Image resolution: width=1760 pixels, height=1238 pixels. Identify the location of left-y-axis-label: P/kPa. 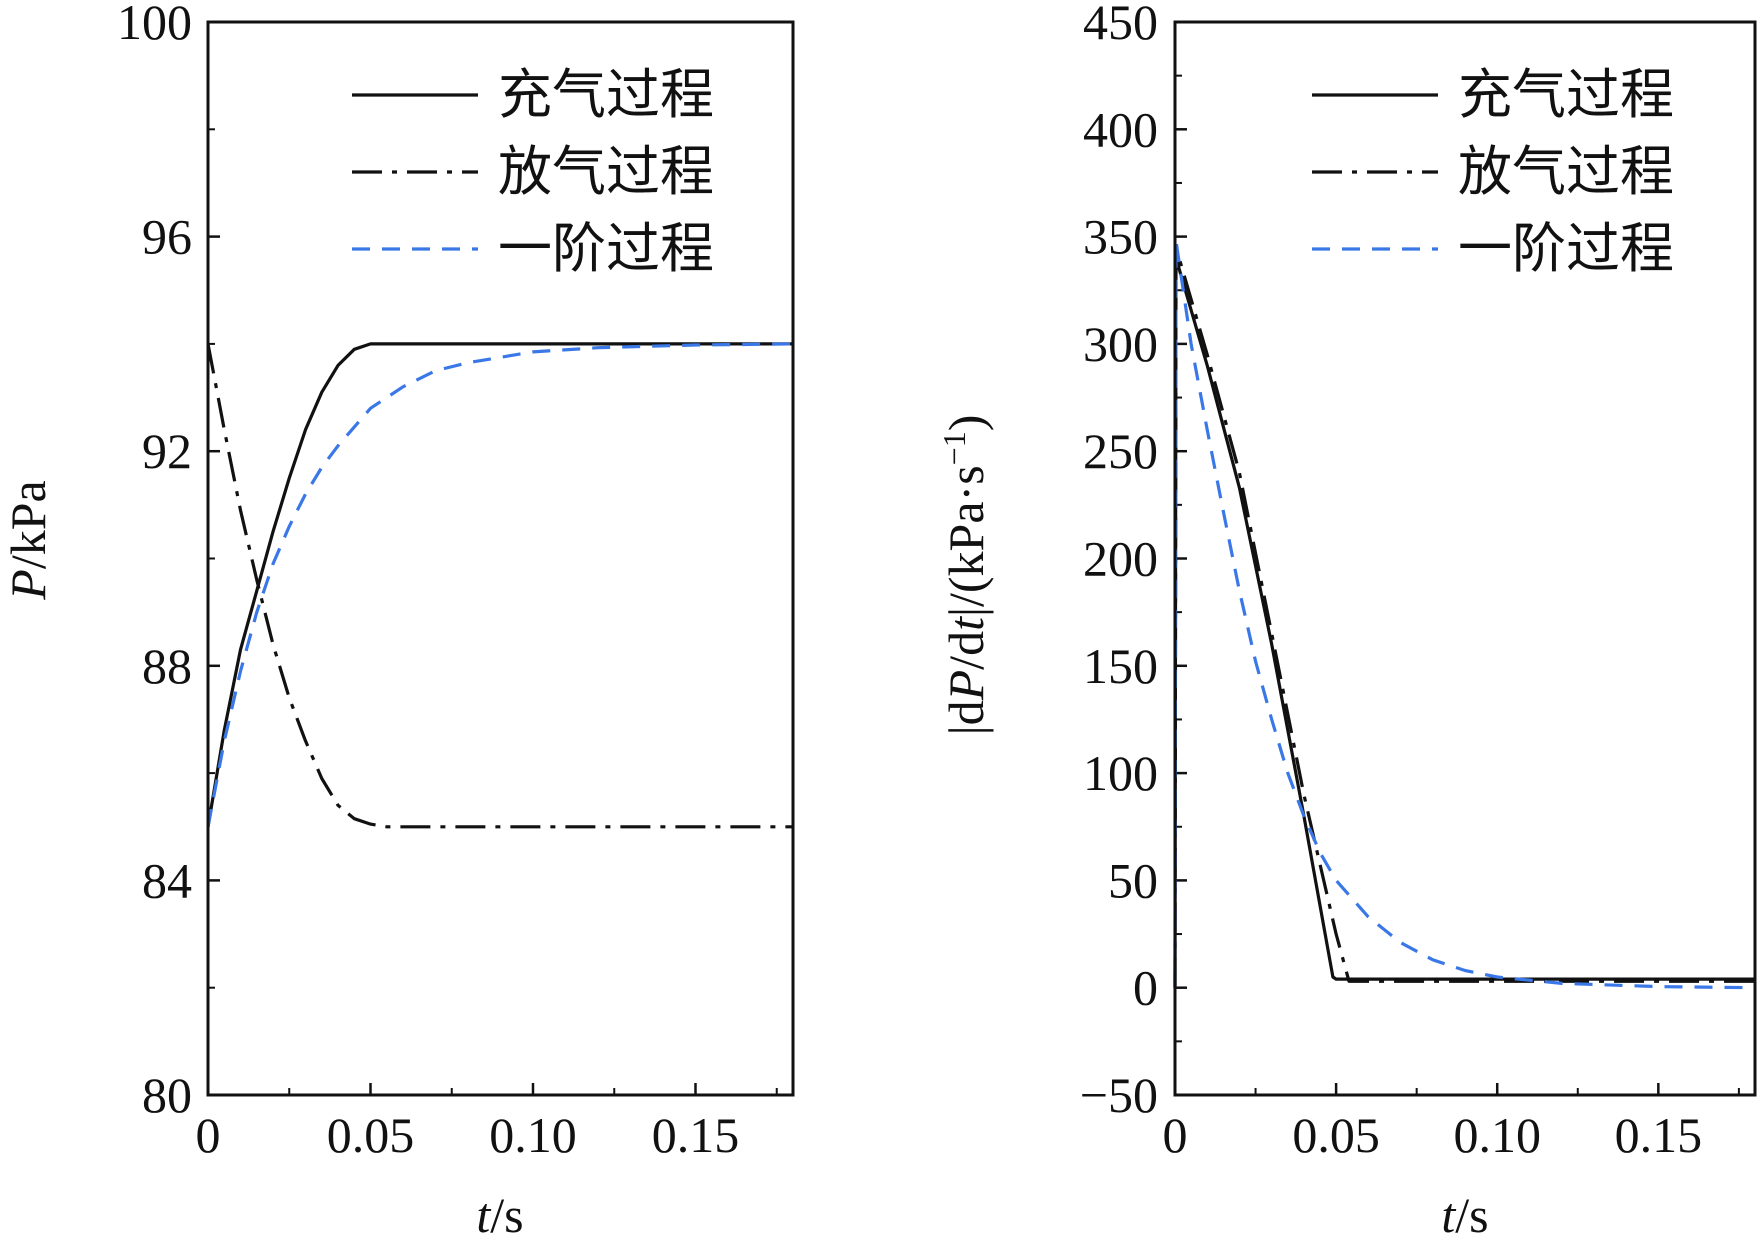
(28, 540).